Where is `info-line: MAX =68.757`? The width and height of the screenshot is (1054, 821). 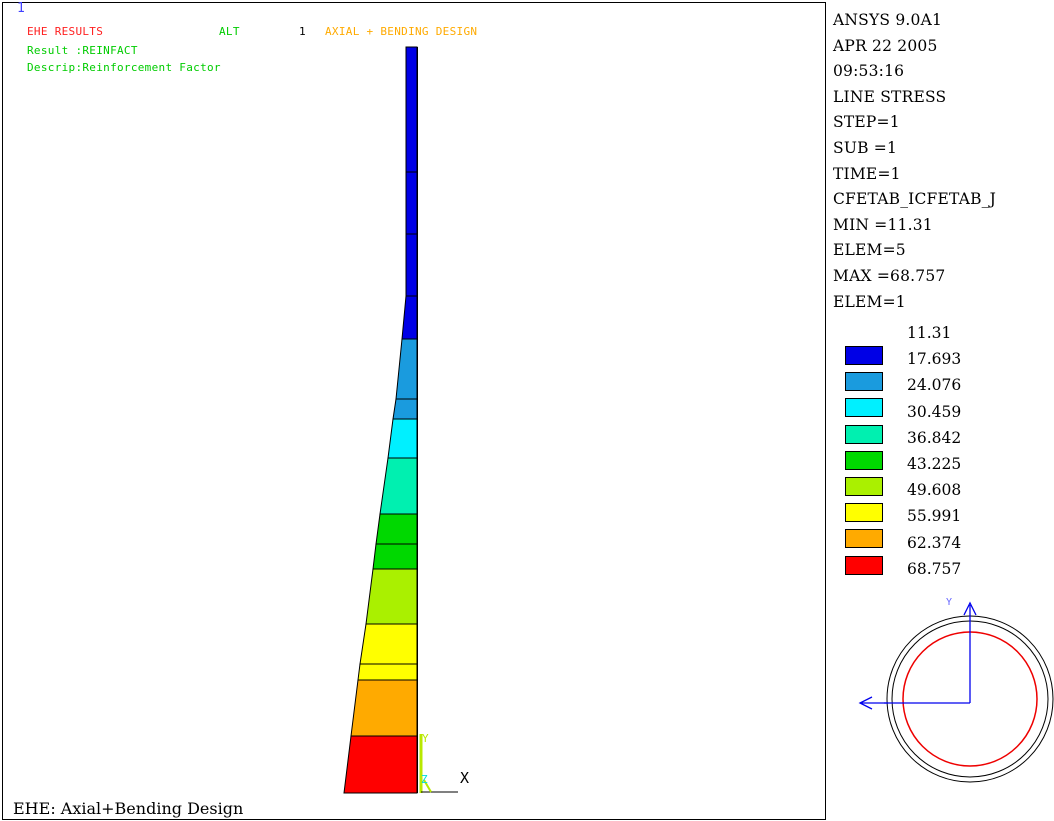
info-line: MAX =68.757 is located at coordinates (889, 275).